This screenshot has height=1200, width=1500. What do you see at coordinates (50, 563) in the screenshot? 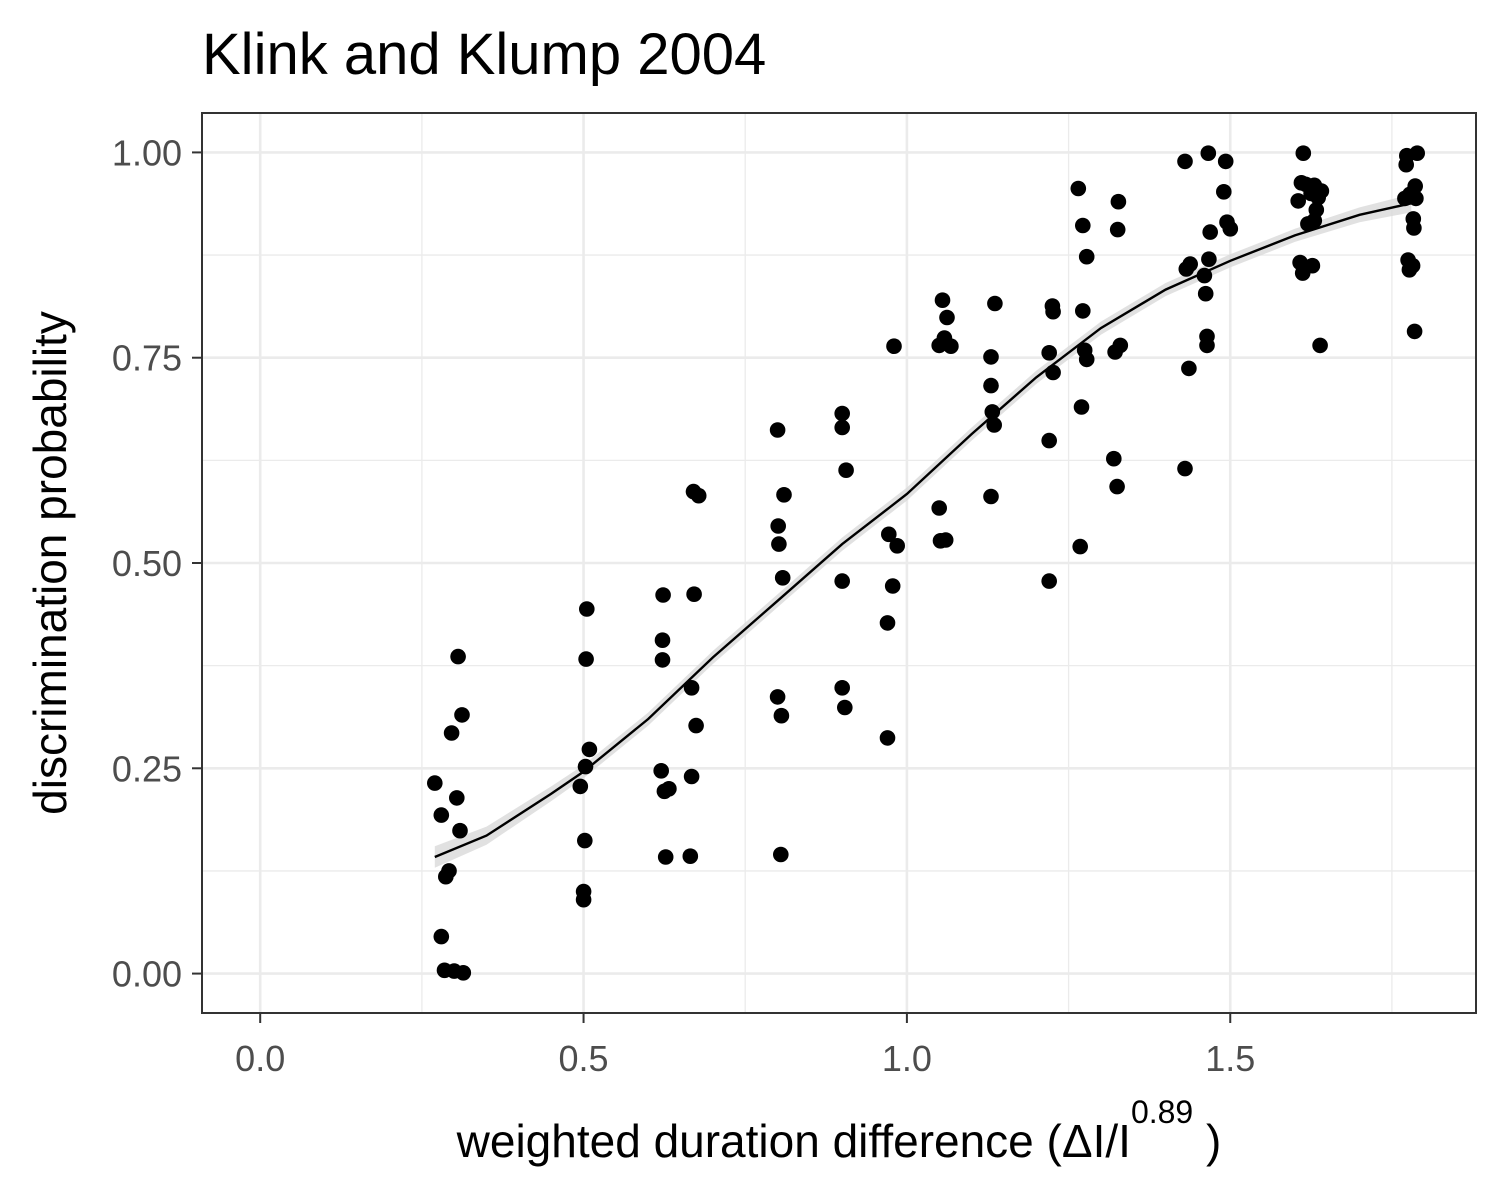
I see `y-axis-title: discrimination probability` at bounding box center [50, 563].